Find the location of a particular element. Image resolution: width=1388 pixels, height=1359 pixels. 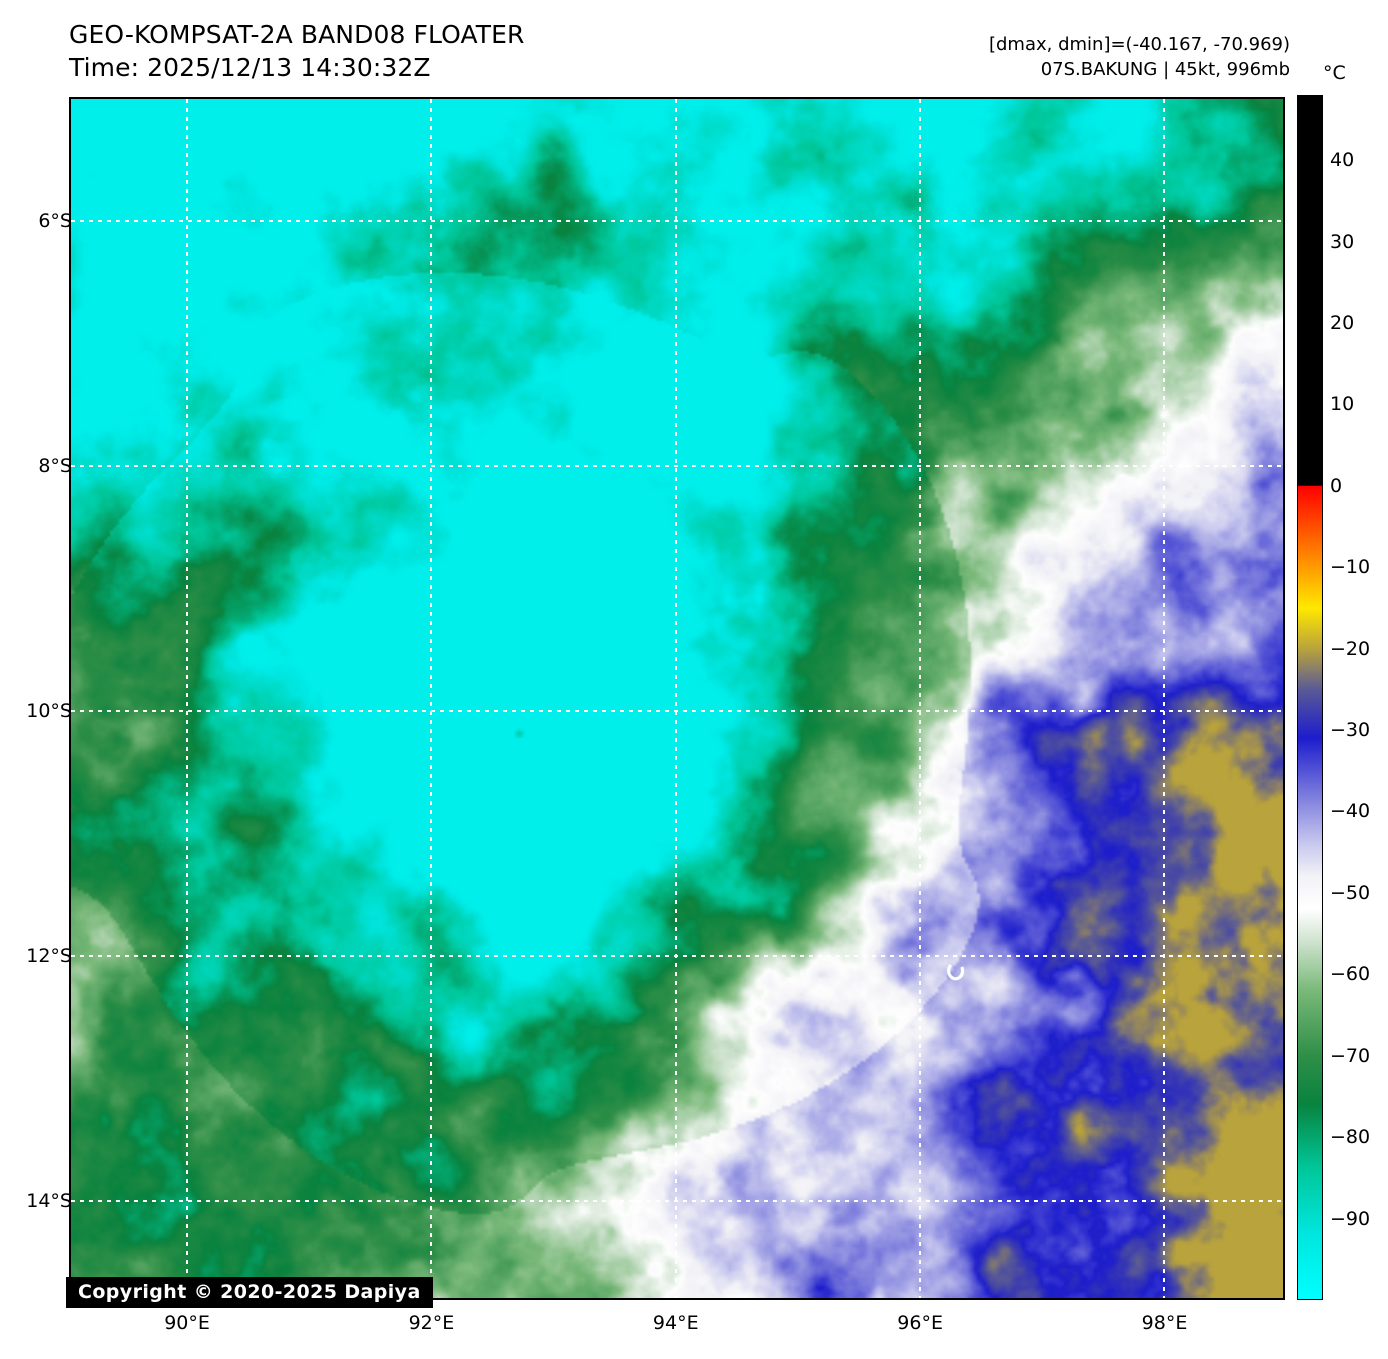

colorbar-tick-label: 0 is located at coordinates (1336, 485).